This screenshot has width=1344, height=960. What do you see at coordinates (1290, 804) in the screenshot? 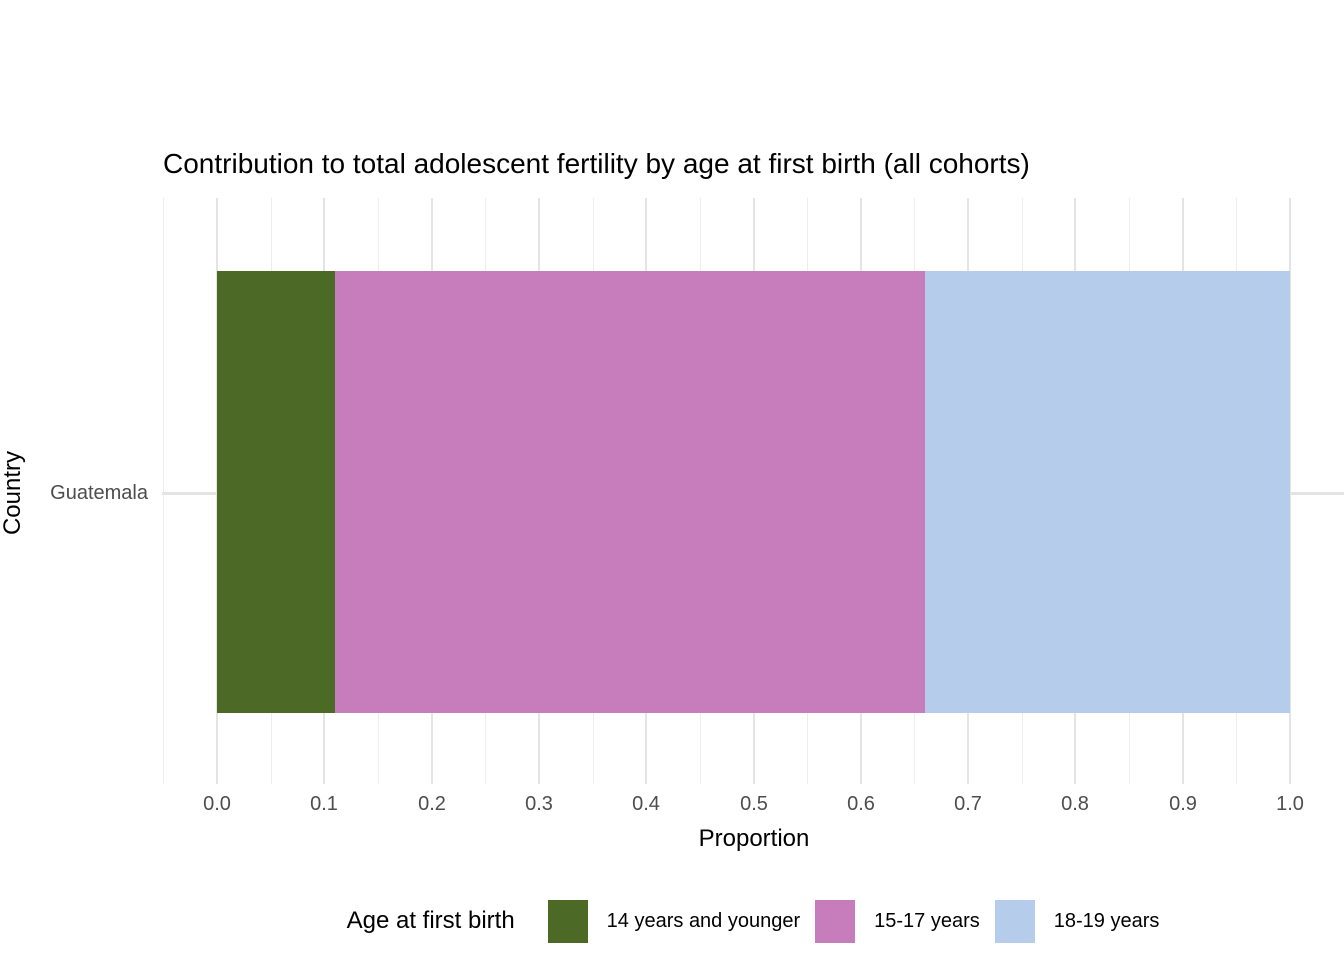
I see `x-tick-label: 1.0` at bounding box center [1290, 804].